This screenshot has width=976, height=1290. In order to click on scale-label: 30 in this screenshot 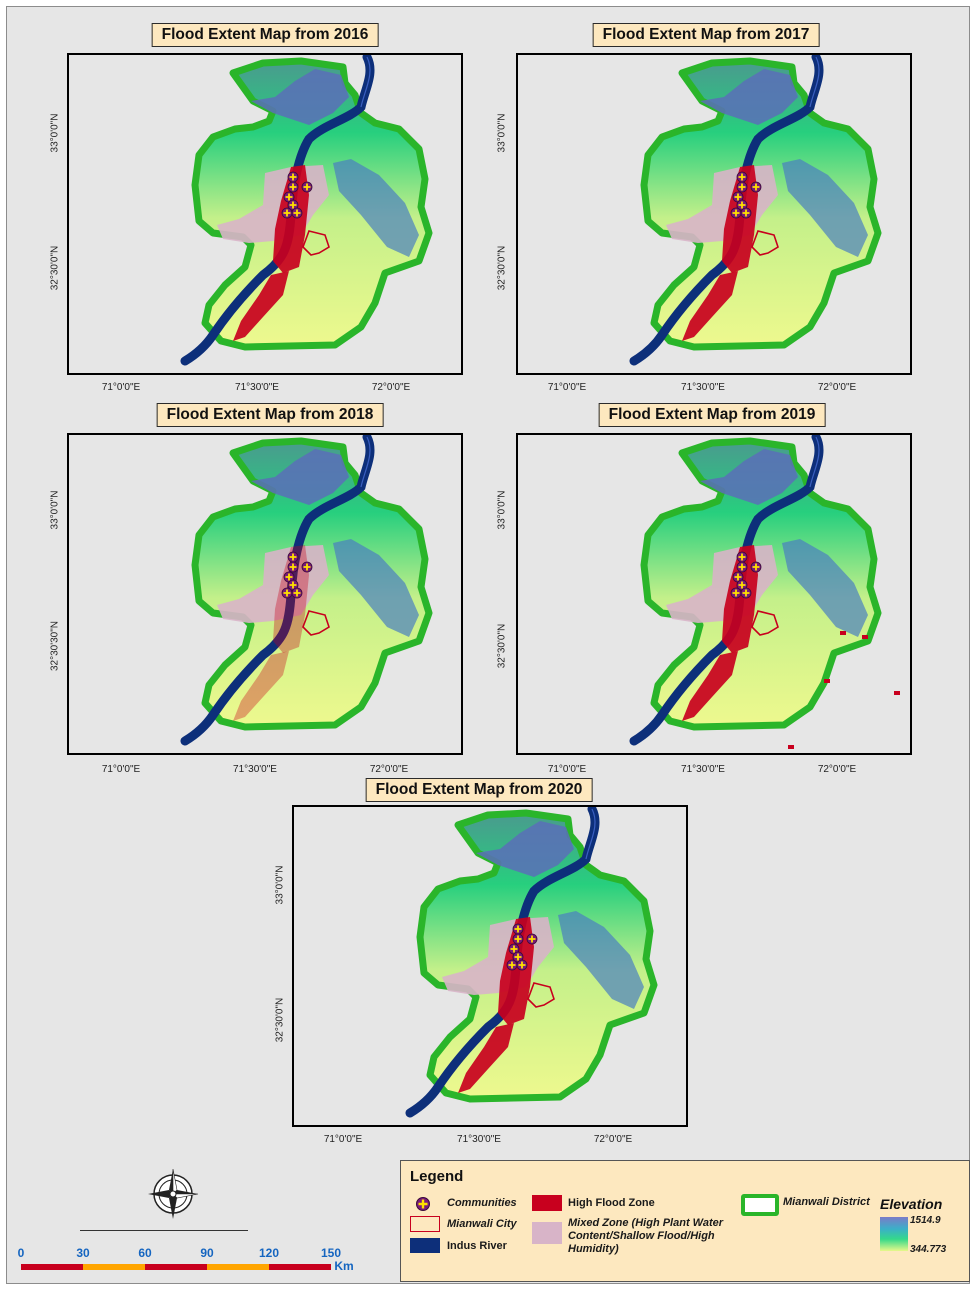, I will do `click(83, 1253)`.